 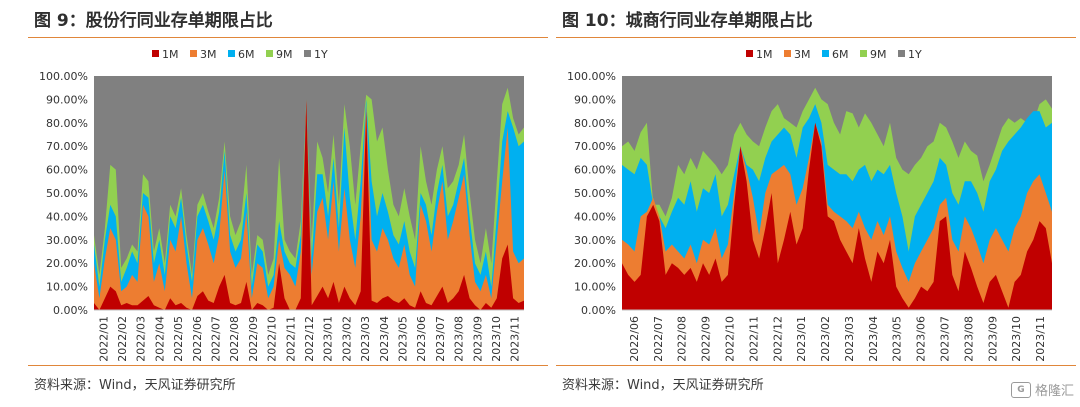 I want to click on x-tick-label: 2022/03, so click(x=141, y=339).